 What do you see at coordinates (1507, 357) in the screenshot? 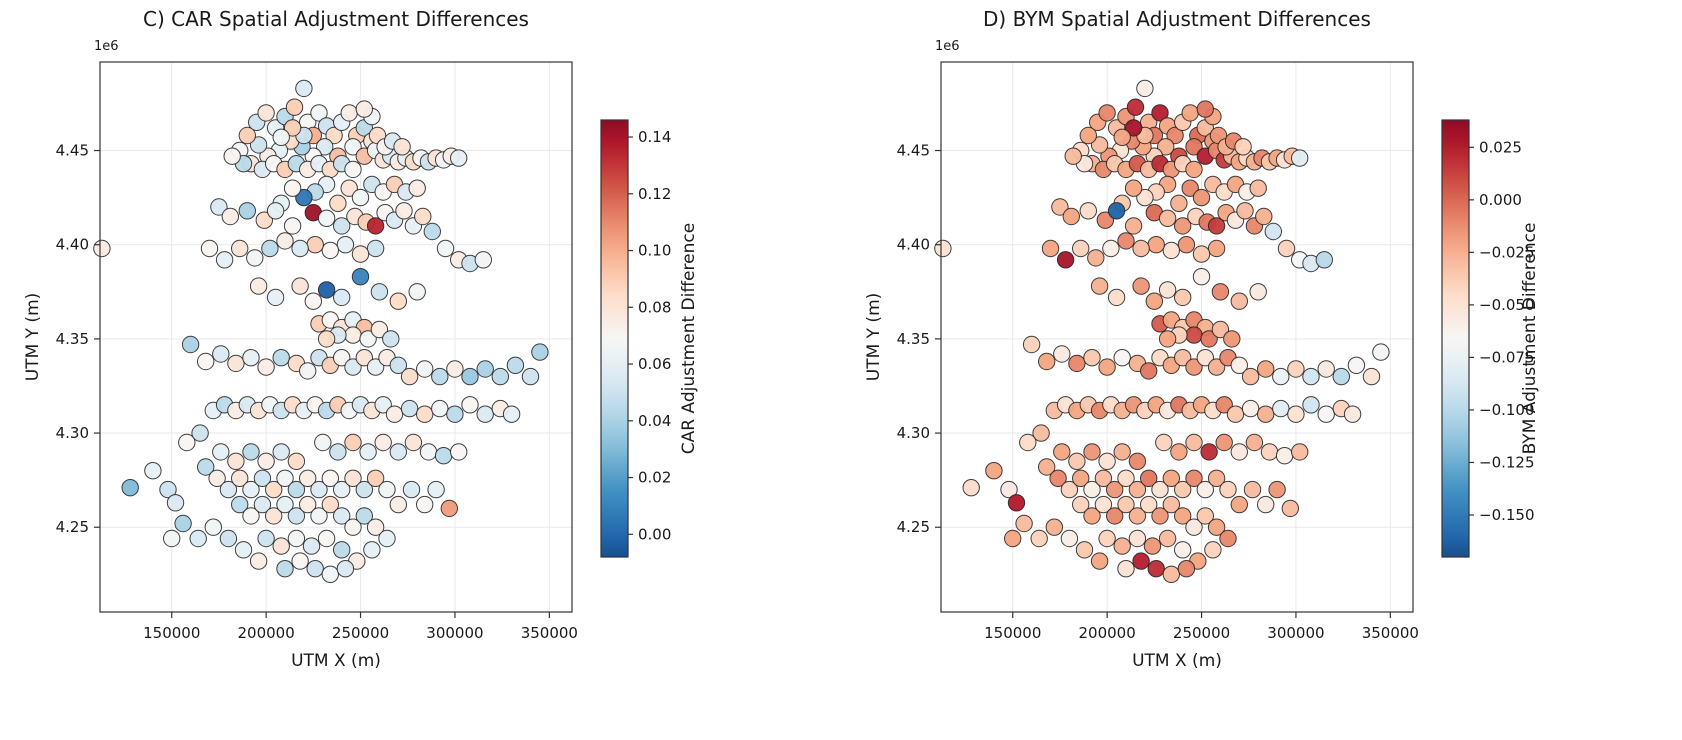
I see `svg-text: −0.075` at bounding box center [1507, 357].